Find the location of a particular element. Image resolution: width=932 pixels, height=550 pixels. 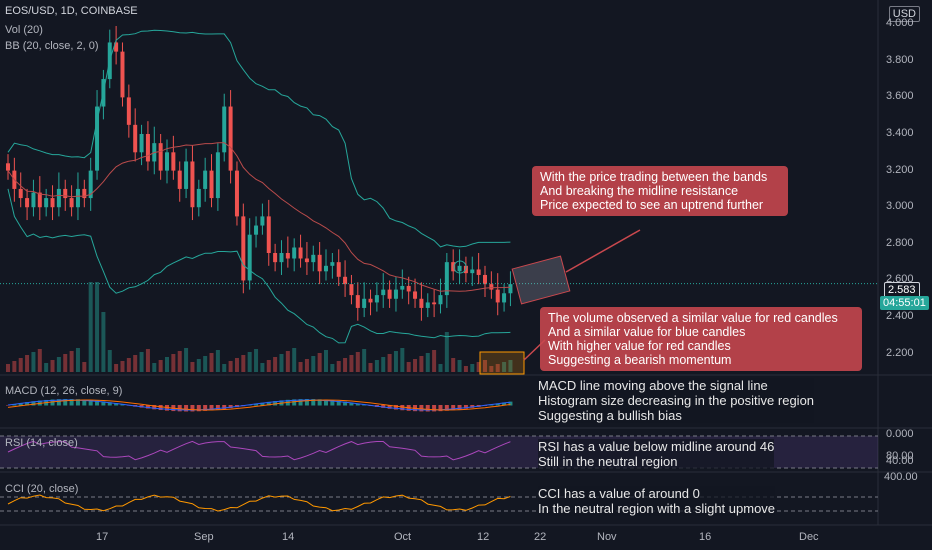

macd-annotation-line: Suggesting a bullish bias is located at coordinates (610, 415).